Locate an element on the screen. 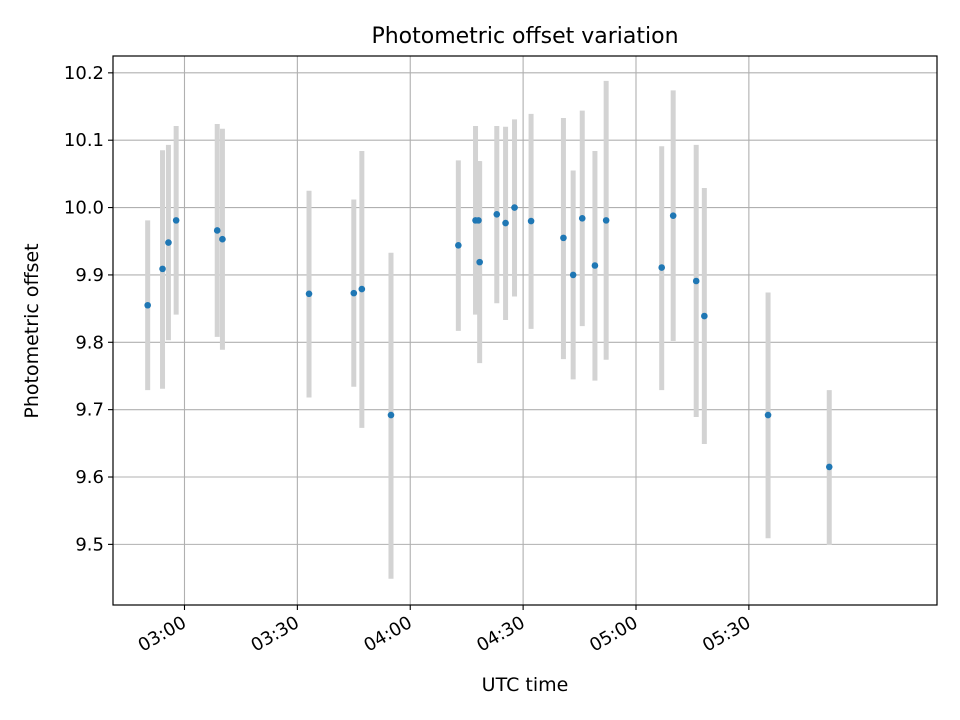 This screenshot has width=960, height=720. y-tick-label: 10.2 is located at coordinates (84, 73).